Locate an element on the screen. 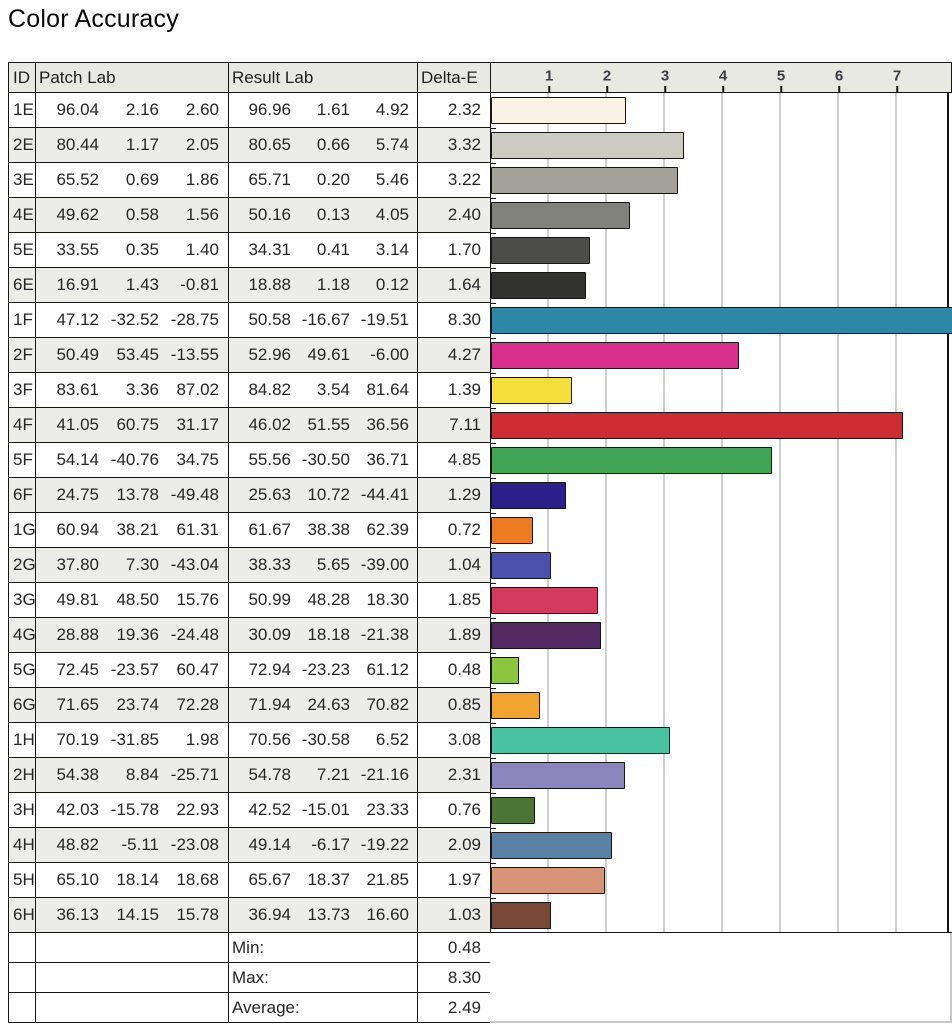  delta-e-value: 3.08 is located at coordinates (453, 740).